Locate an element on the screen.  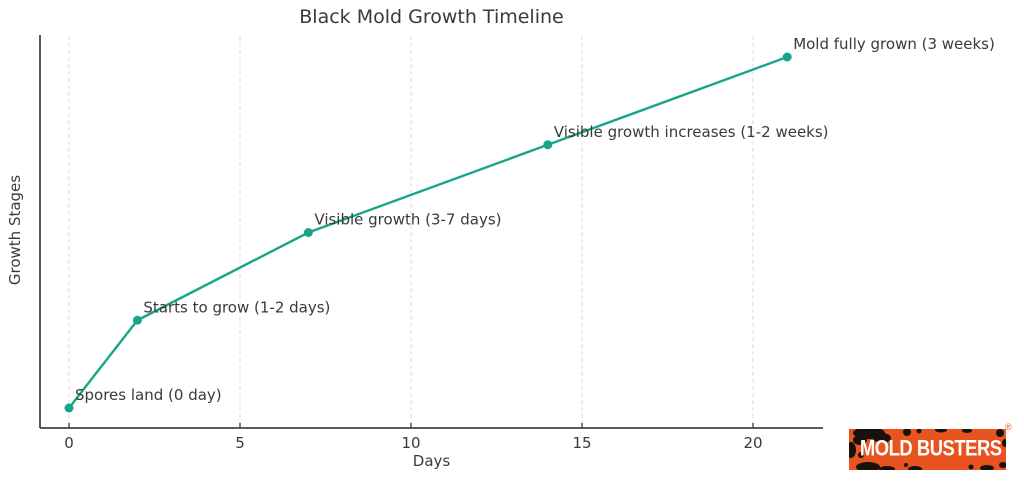
mold-splotch-blobs is located at coordinates (927, 449).